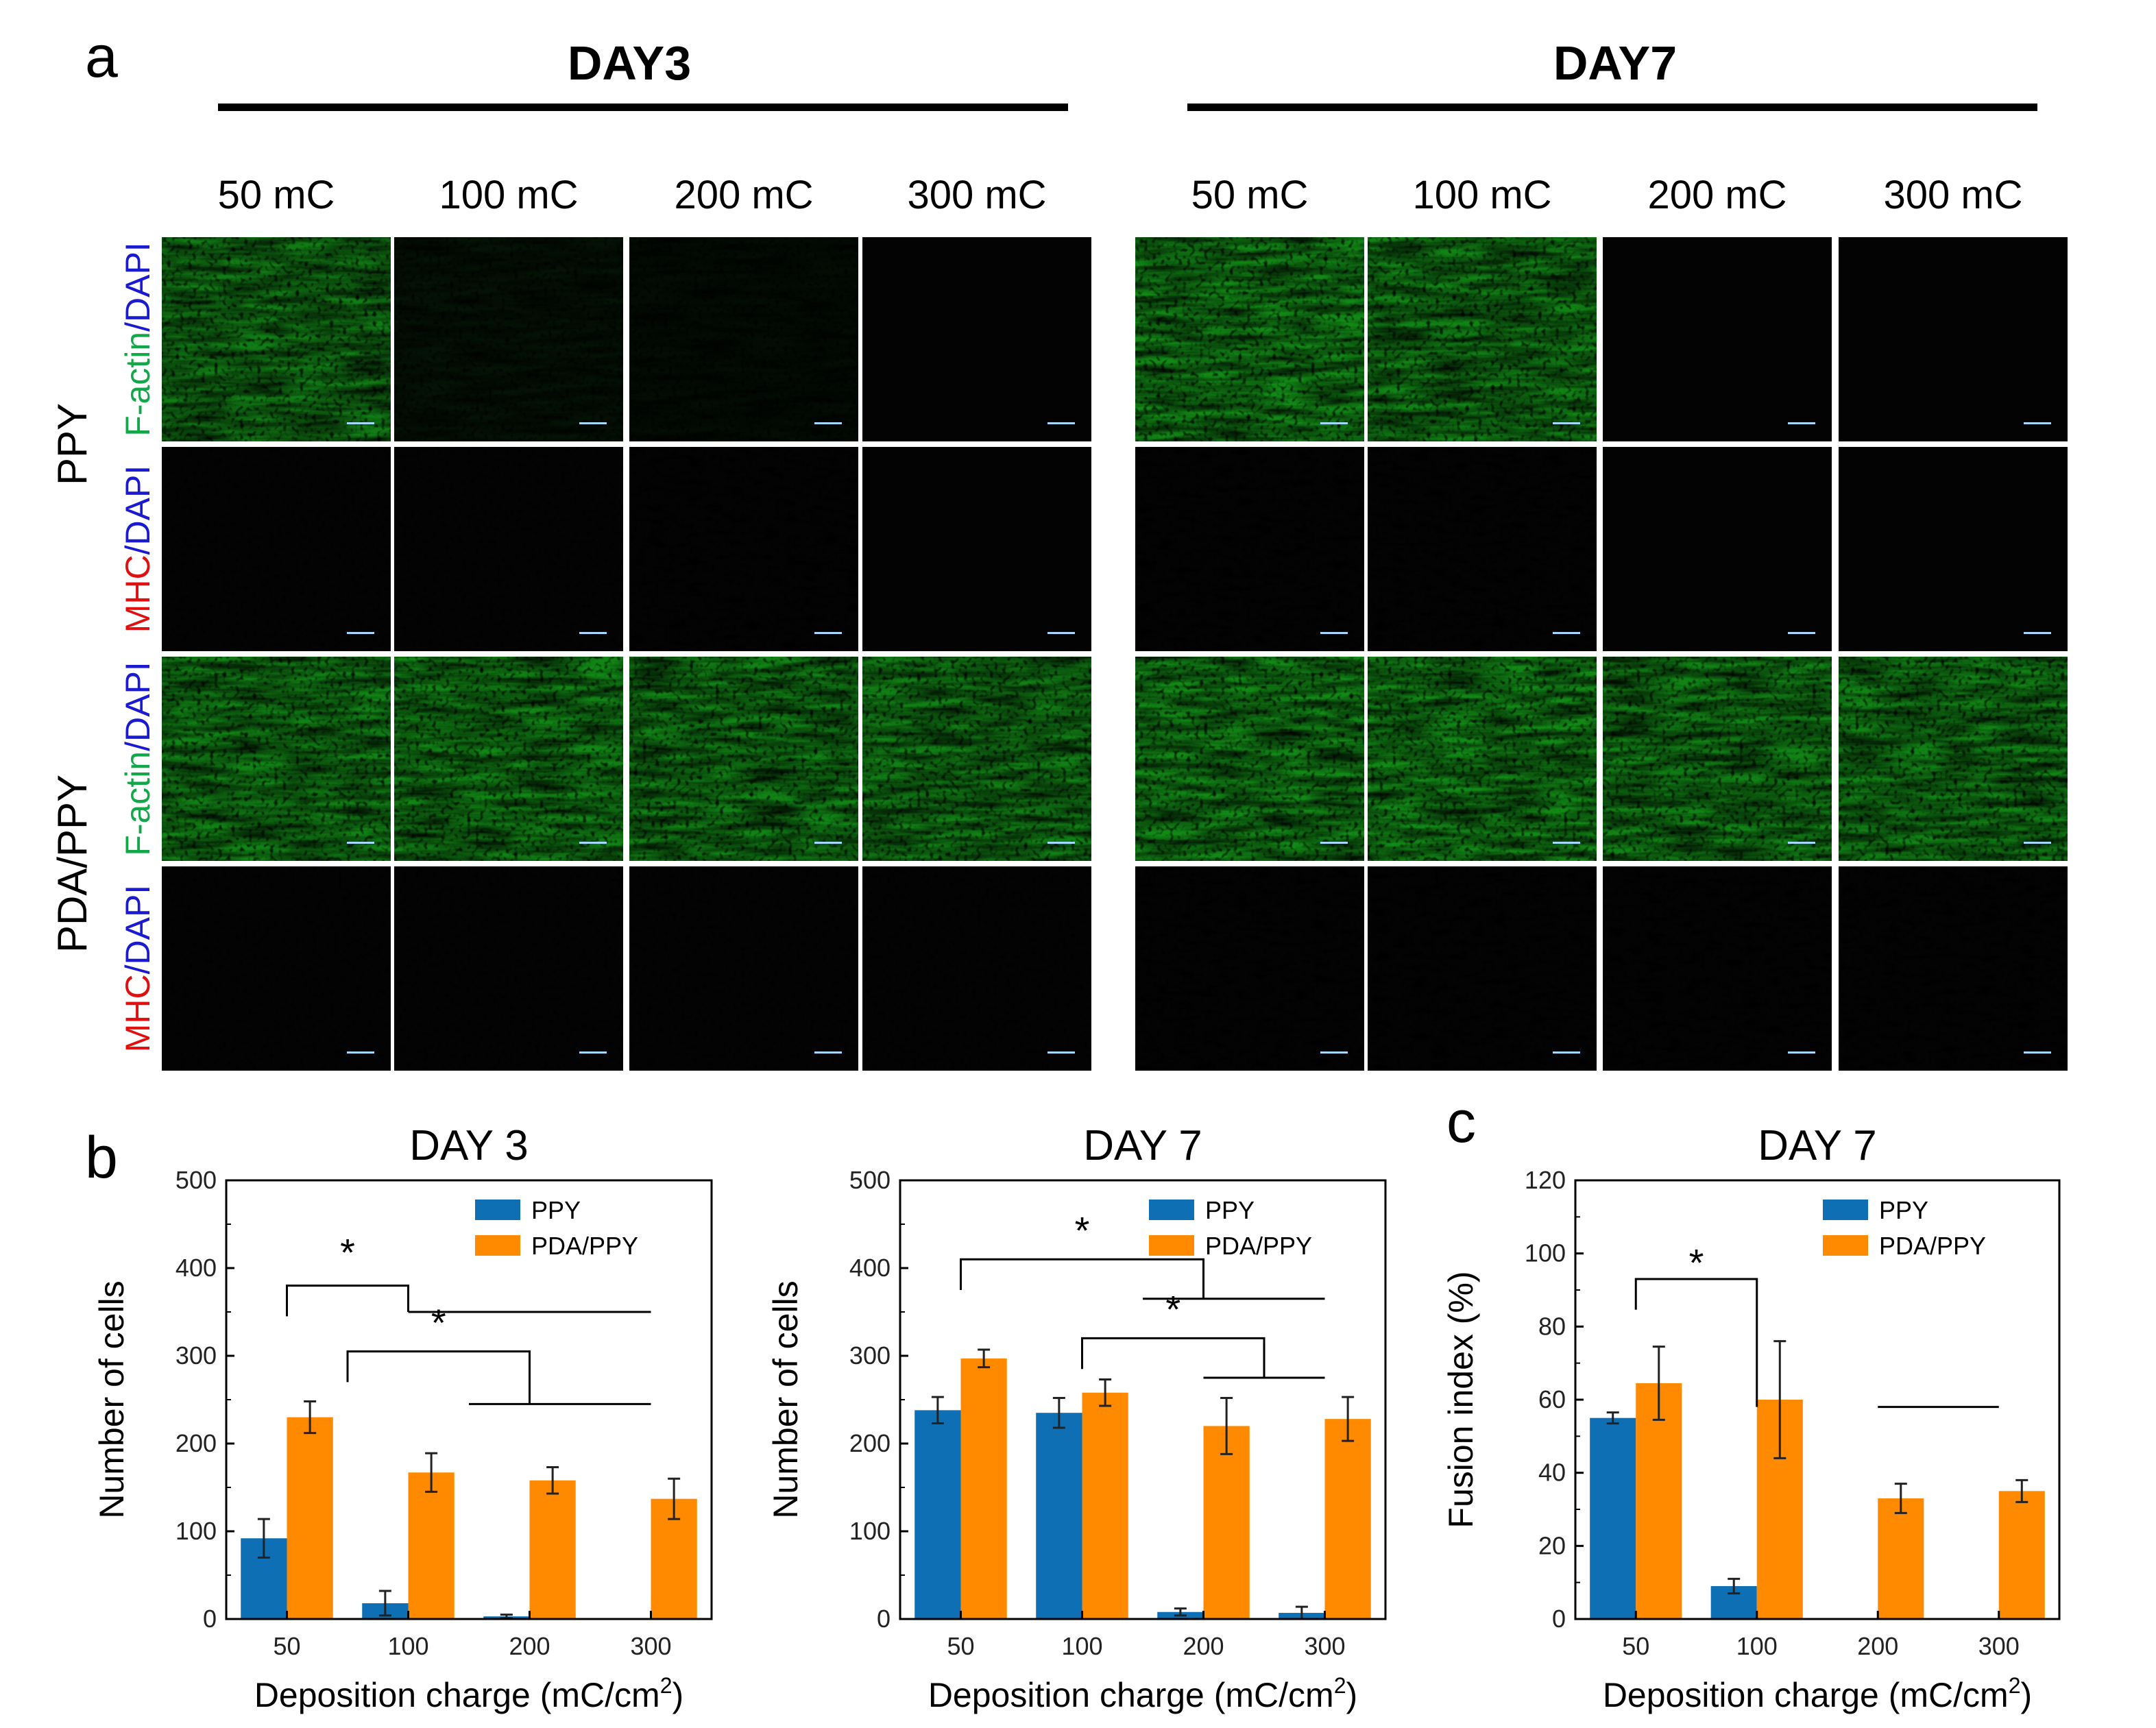 The image size is (2156, 1728). What do you see at coordinates (1461, 1122) in the screenshot?
I see `panel-c-letter: c` at bounding box center [1461, 1122].